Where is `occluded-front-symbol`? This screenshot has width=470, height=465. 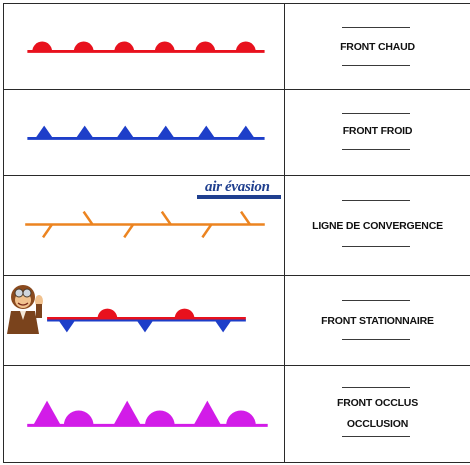
occluded-front-symbol is located at coordinates (147, 413).